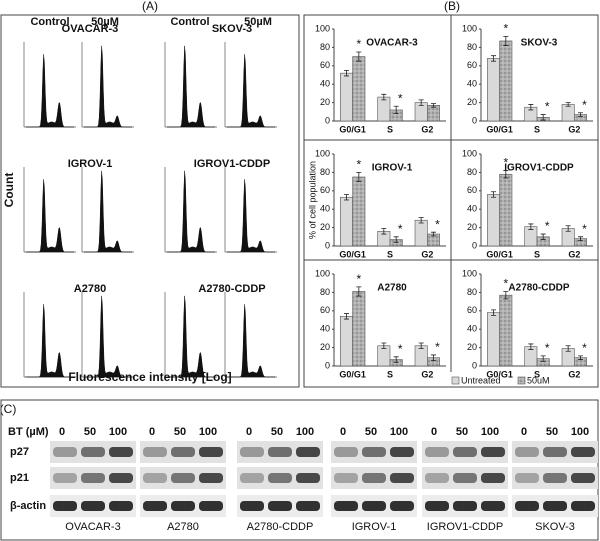 The width and height of the screenshot is (600, 541). Describe the element at coordinates (105, 22) in the screenshot. I see `column-header: 50µM` at that location.